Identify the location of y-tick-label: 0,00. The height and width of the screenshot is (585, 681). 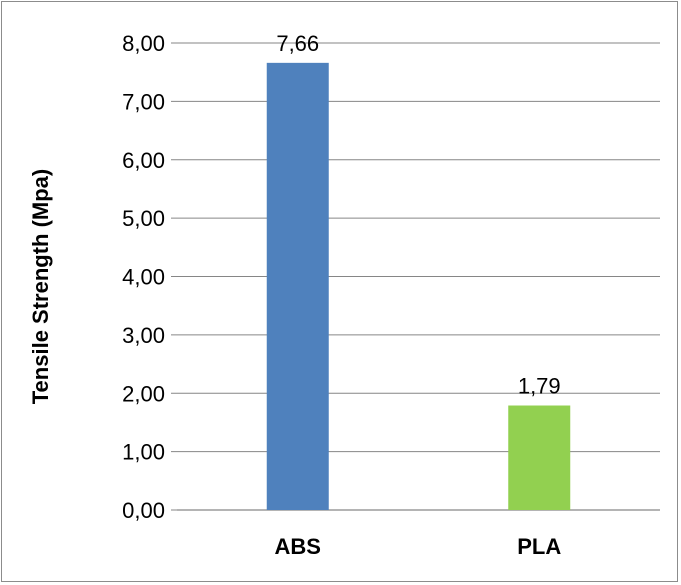
(143, 510).